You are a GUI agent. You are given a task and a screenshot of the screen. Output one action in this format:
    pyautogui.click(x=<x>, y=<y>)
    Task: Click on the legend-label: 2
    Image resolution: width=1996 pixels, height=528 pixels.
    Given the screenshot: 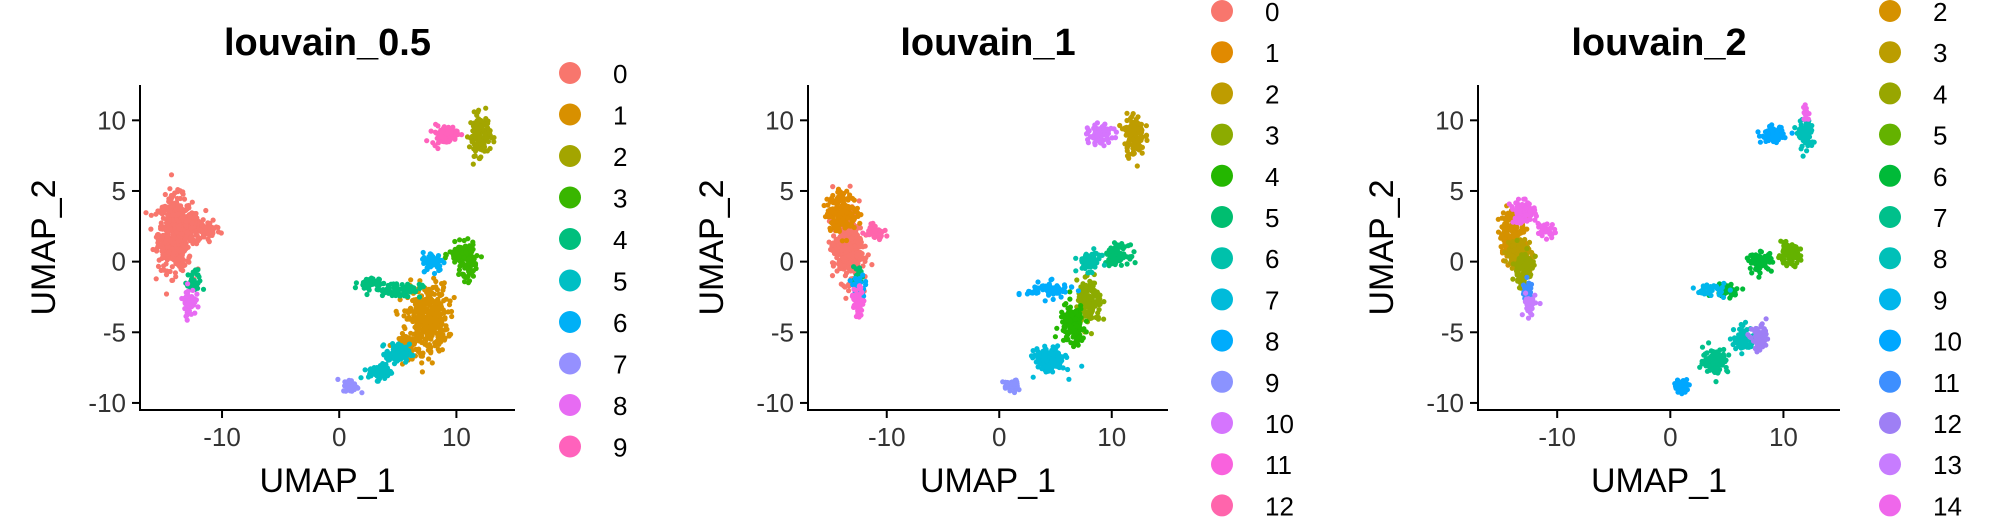 What is the action you would take?
    pyautogui.click(x=1272, y=94)
    